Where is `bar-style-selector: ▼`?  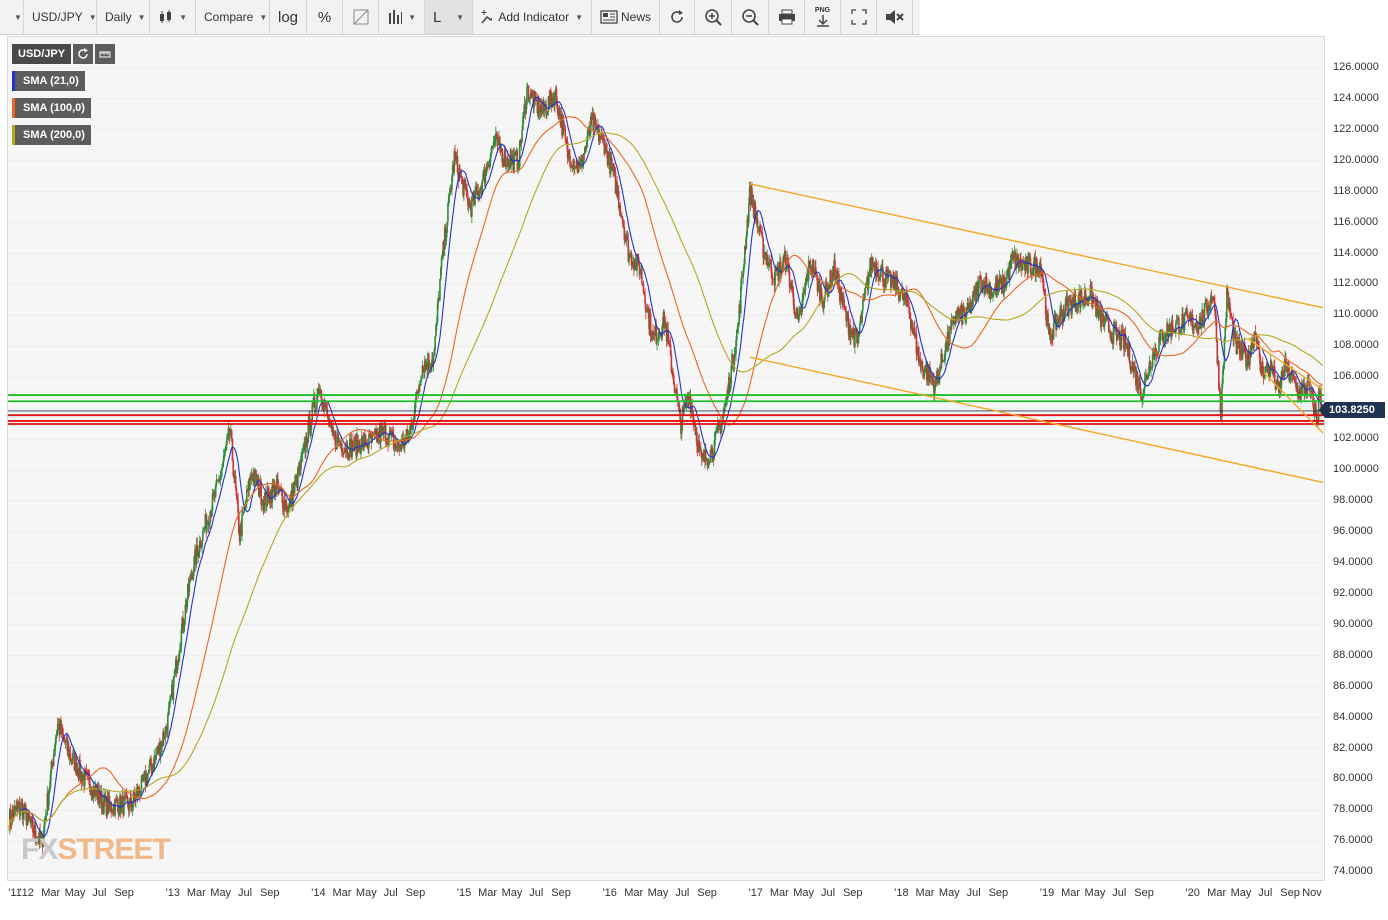 bar-style-selector: ▼ is located at coordinates (402, 17).